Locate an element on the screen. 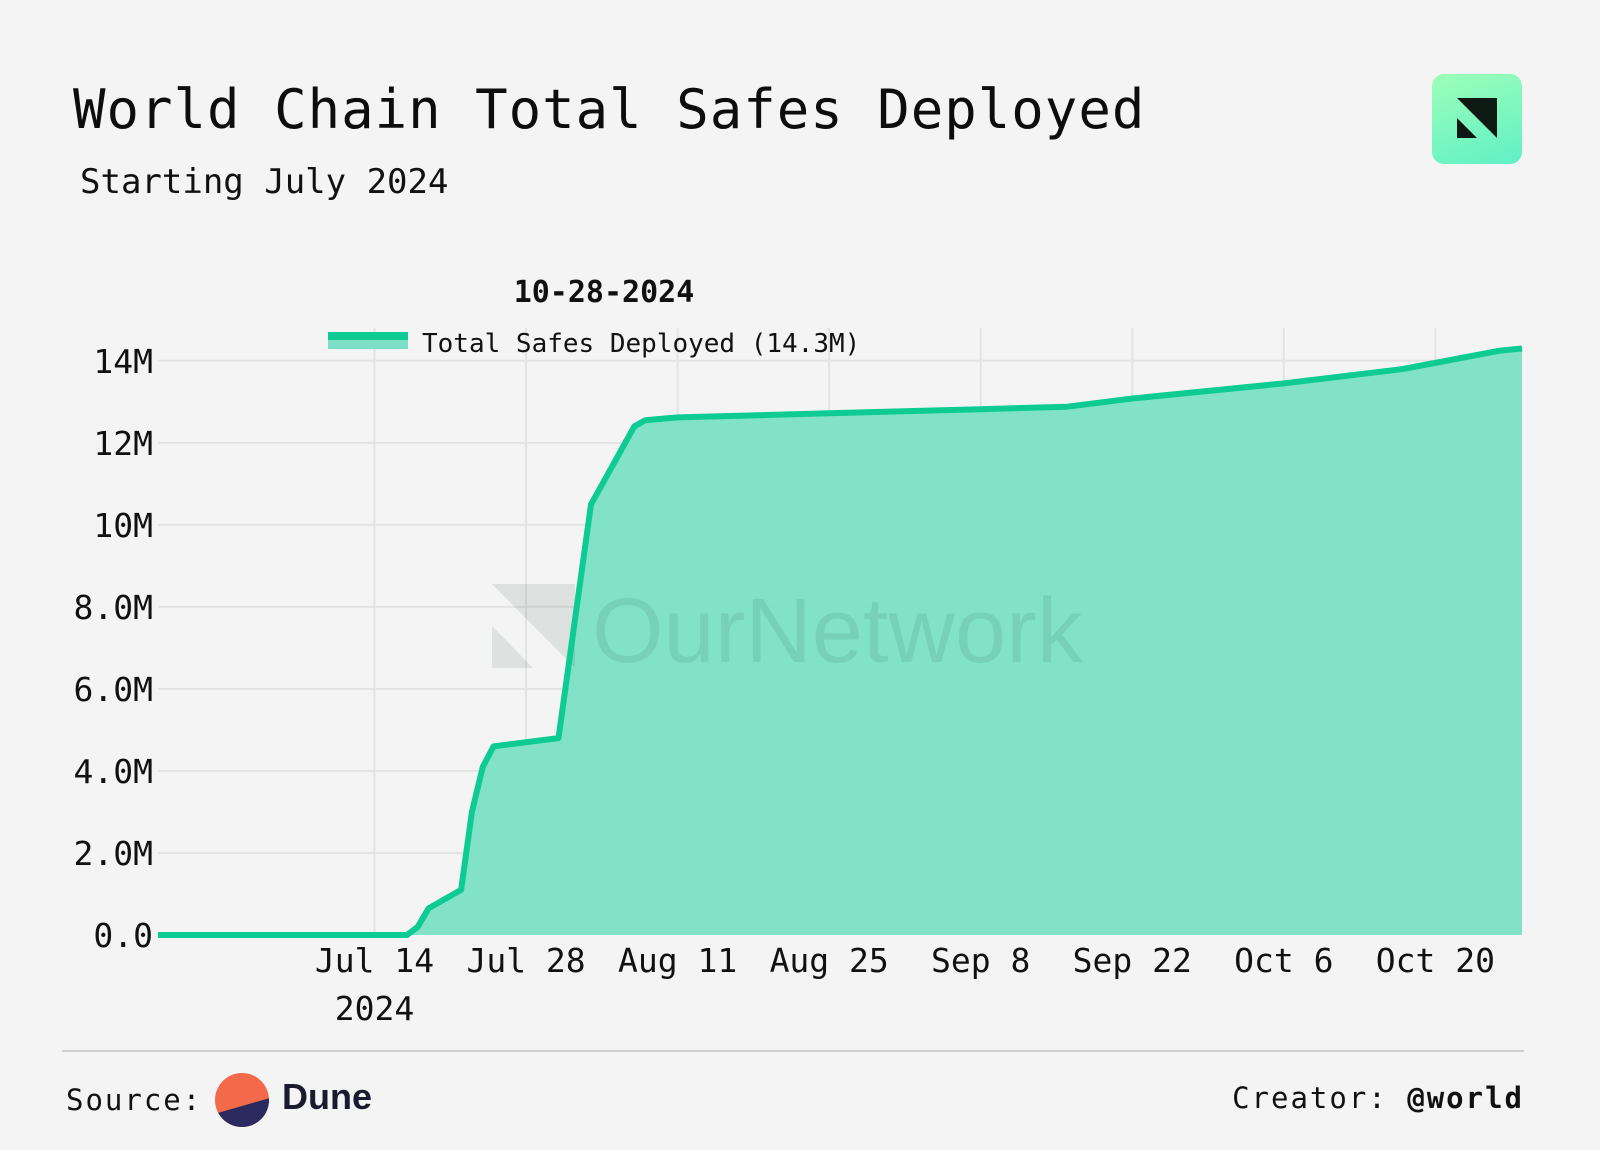  y-tick-label: 14M is located at coordinates (123, 361).